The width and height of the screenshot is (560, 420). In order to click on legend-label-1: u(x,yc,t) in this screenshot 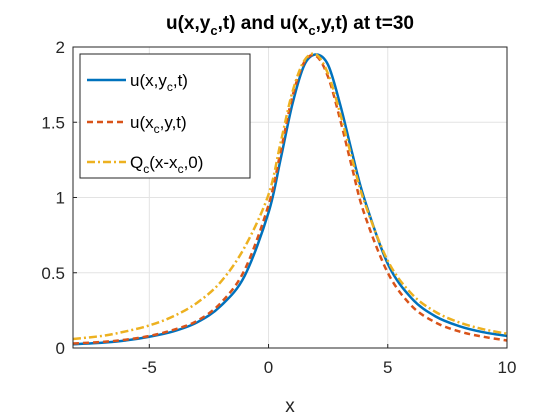, I will do `click(159, 82)`.